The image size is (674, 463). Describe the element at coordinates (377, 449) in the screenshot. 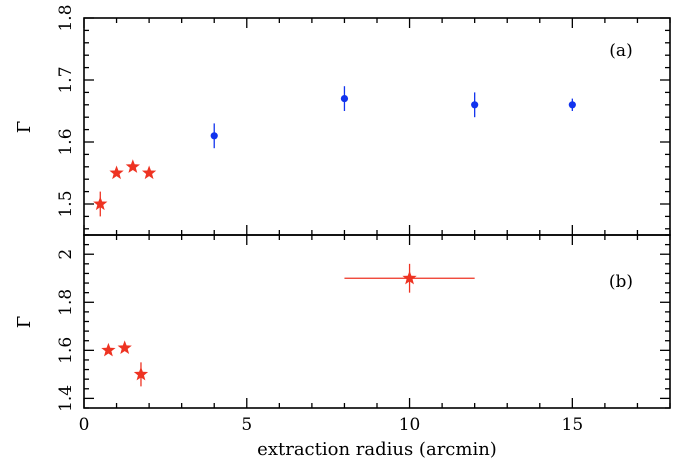

I see `x-axis-title: extraction radius (arcmin)` at that location.